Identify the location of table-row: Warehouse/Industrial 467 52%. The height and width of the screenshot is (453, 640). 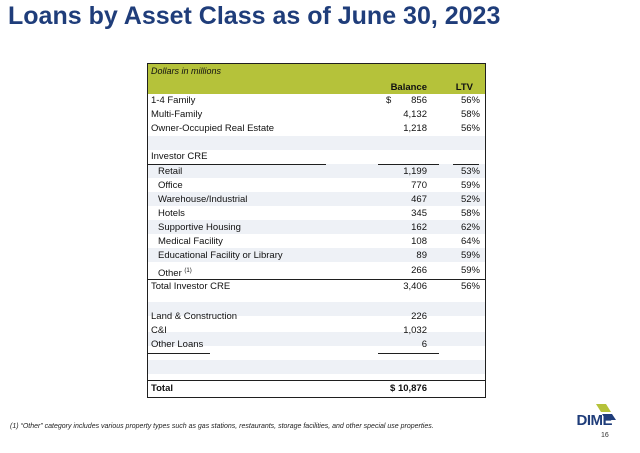
(316, 200).